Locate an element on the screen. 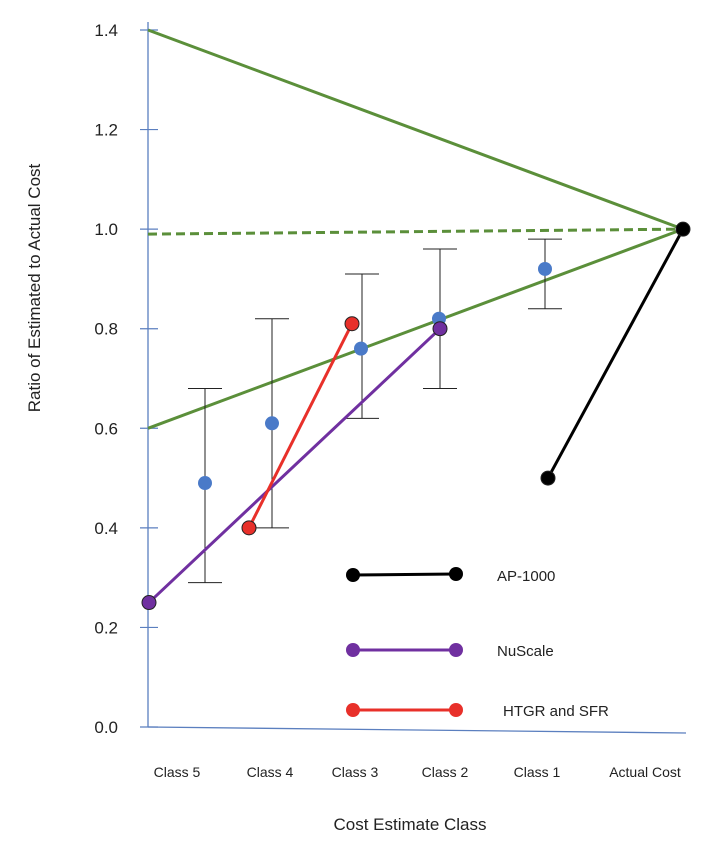  x-tick-label: Class 5 is located at coordinates (177, 772).